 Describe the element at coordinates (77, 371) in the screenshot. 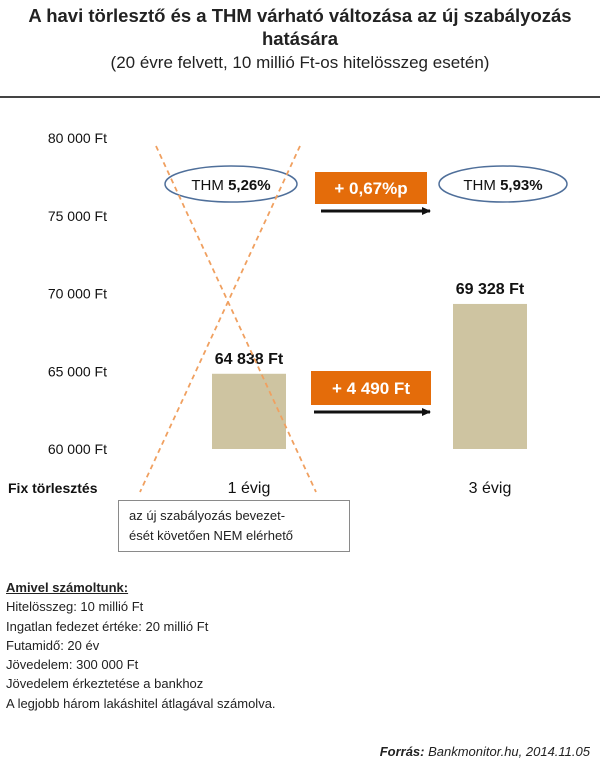

I see `y-tick-label: 65 000 Ft` at that location.